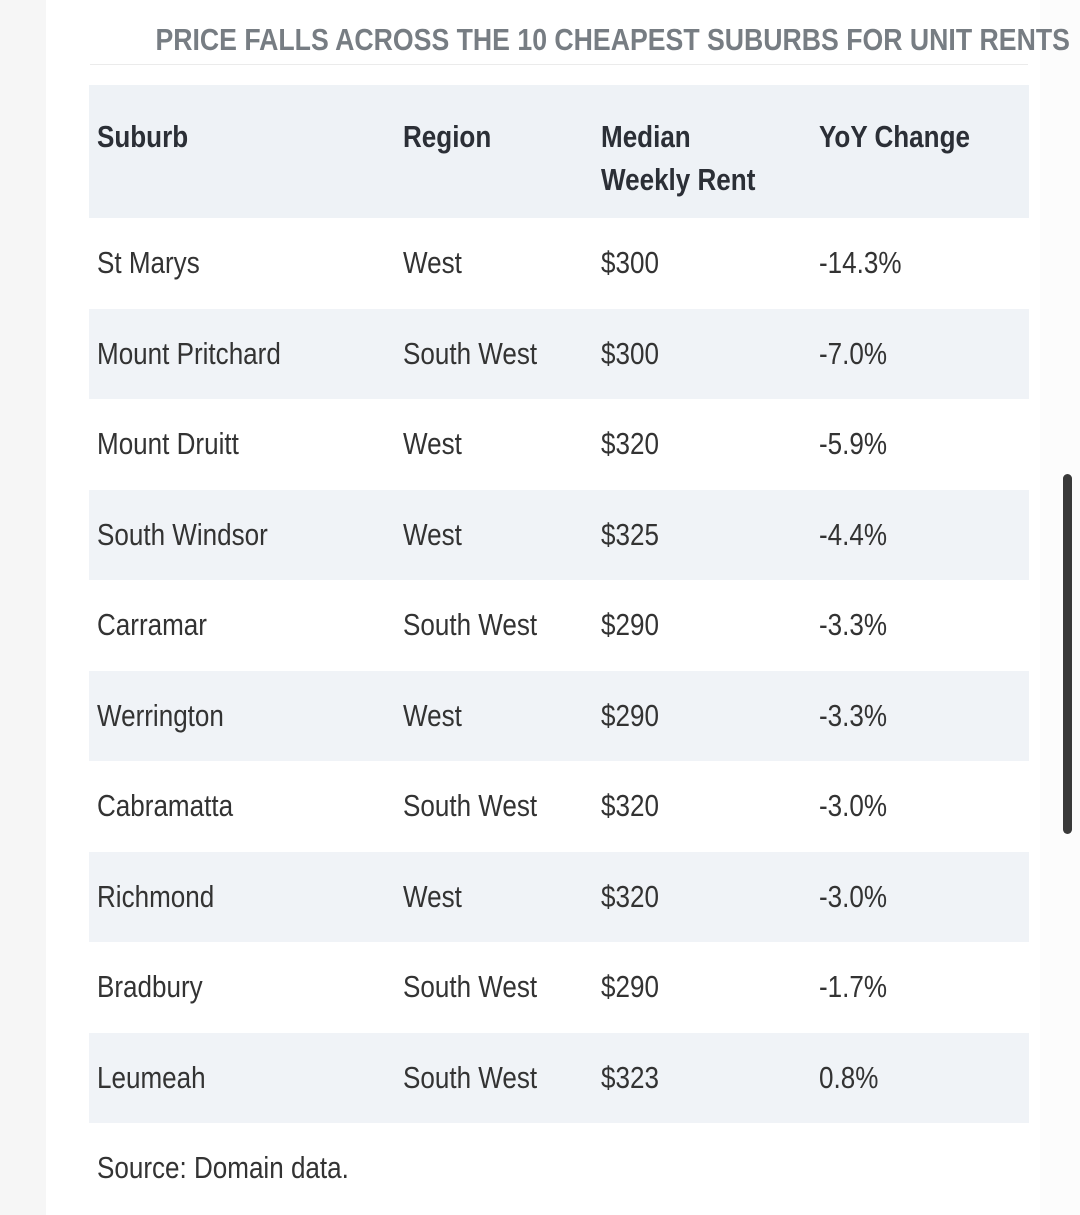  I want to click on cell-suburb: Leumeah, so click(151, 1077).